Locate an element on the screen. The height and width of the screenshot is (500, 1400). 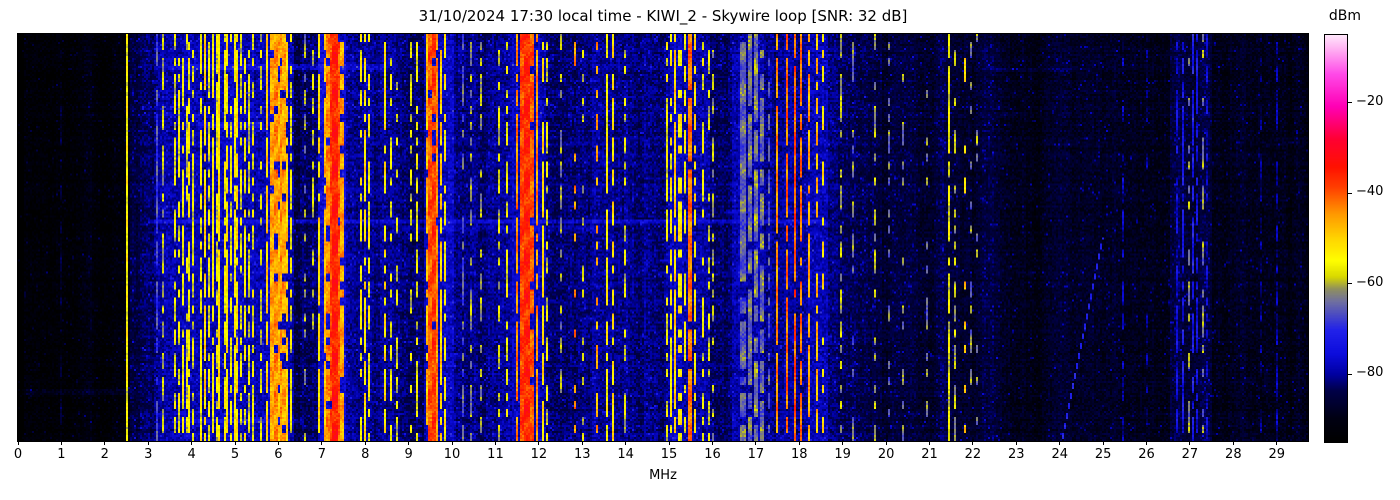
x-tick-label: 27 is located at coordinates (1190, 454).